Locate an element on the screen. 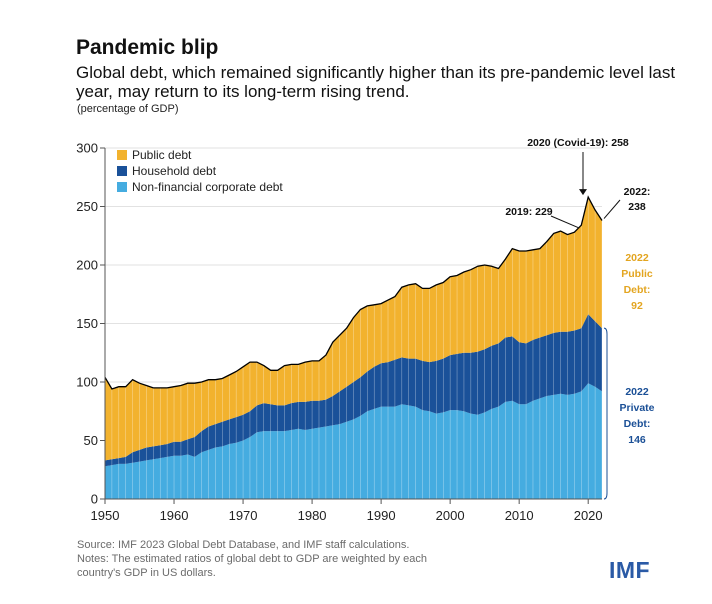 The width and height of the screenshot is (712, 604). x-tick-label: 1960 is located at coordinates (174, 515).